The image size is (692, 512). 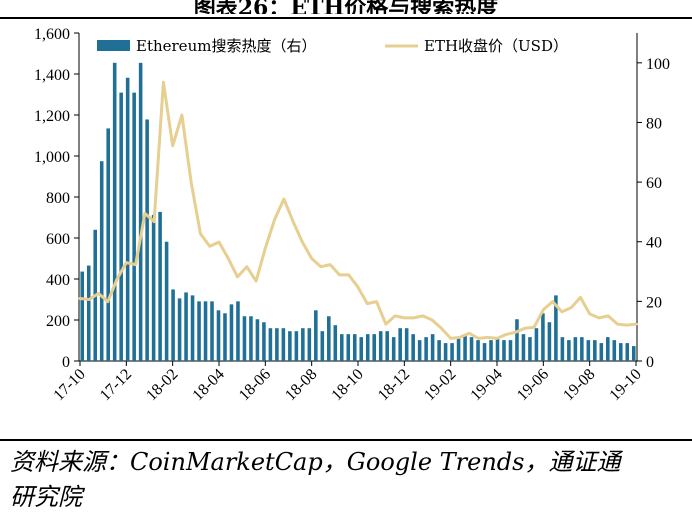 What do you see at coordinates (58, 198) in the screenshot?
I see `left-tick-label: 800` at bounding box center [58, 198].